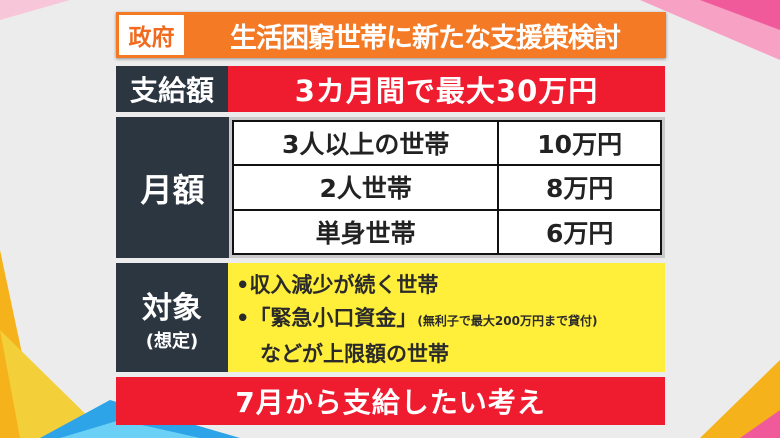  What do you see at coordinates (507, 321) in the screenshot?
I see `loan-note: (無利子で最大200万円まで貸付)` at bounding box center [507, 321].